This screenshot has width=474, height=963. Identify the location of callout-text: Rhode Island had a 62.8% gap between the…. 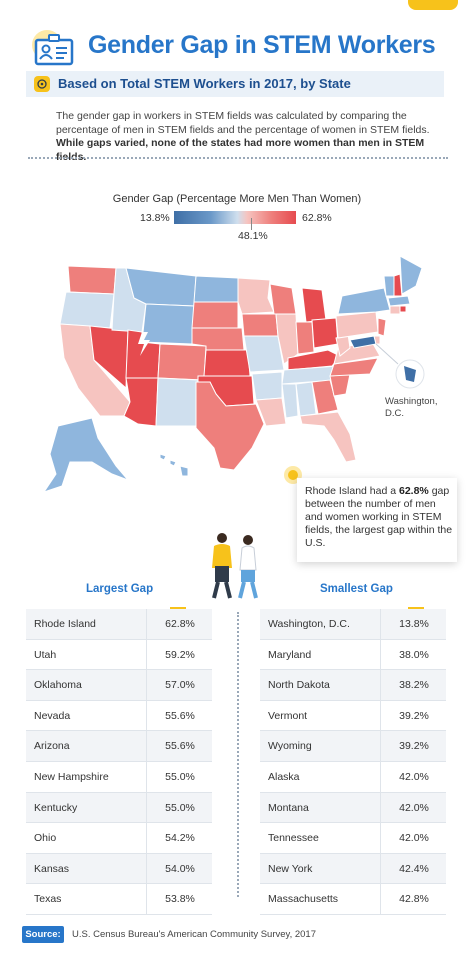
(379, 517).